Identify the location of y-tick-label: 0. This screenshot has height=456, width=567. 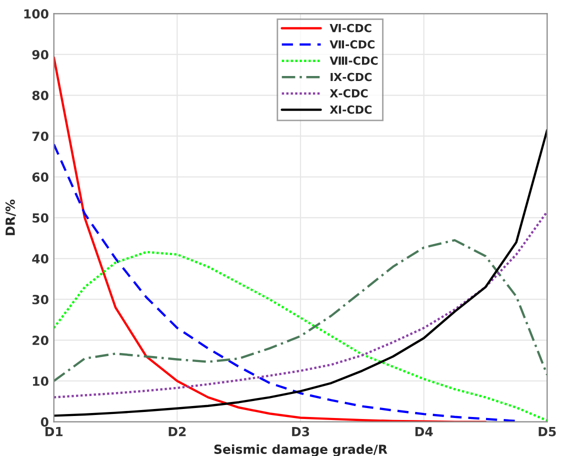
(44, 422).